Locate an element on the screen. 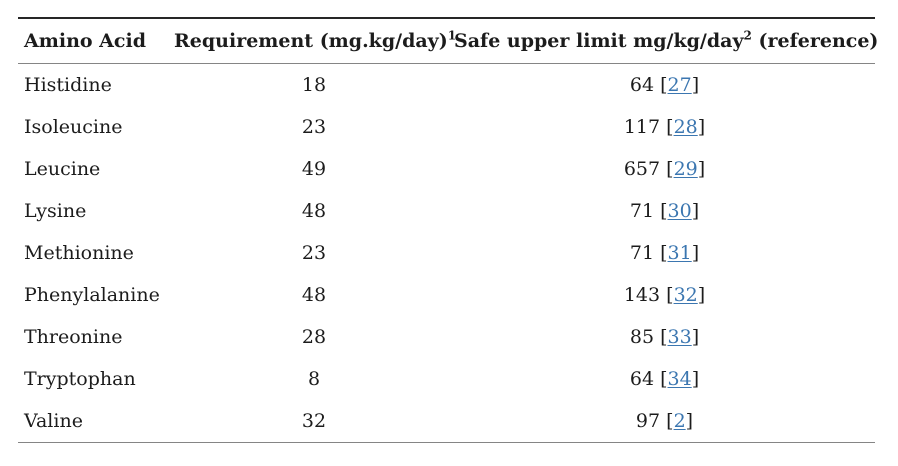 This screenshot has height=466, width=898. requirement-value: 18 is located at coordinates (314, 85).